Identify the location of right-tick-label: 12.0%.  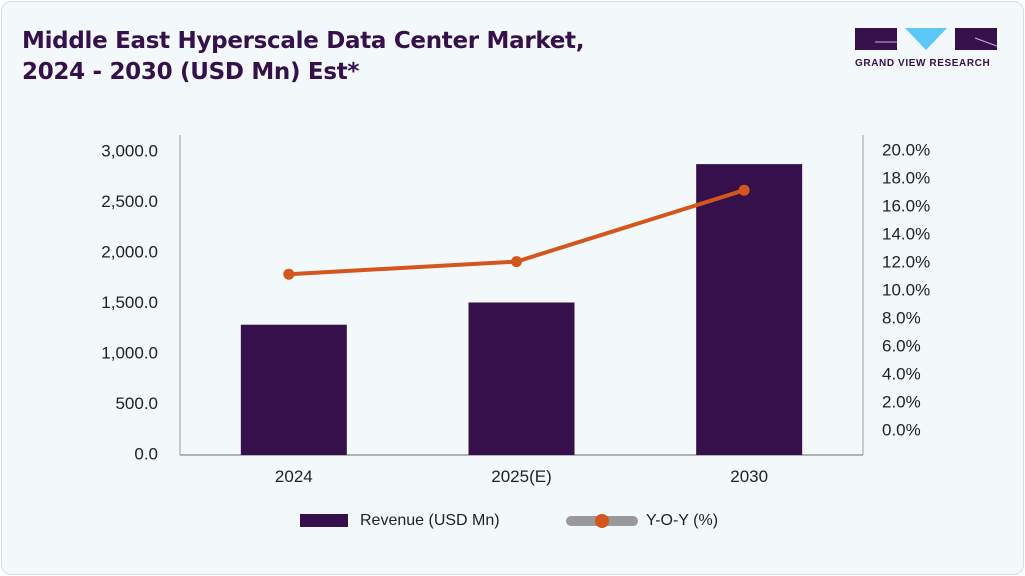
(906, 261).